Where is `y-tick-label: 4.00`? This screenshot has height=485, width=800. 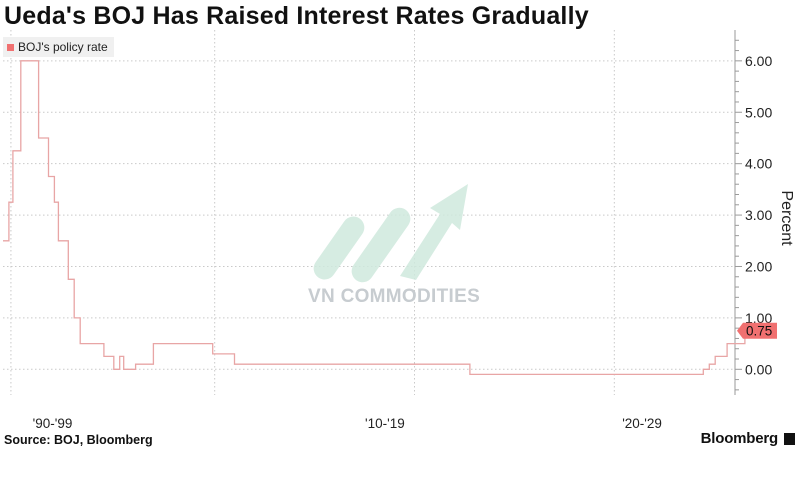
y-tick-label: 4.00 is located at coordinates (758, 164).